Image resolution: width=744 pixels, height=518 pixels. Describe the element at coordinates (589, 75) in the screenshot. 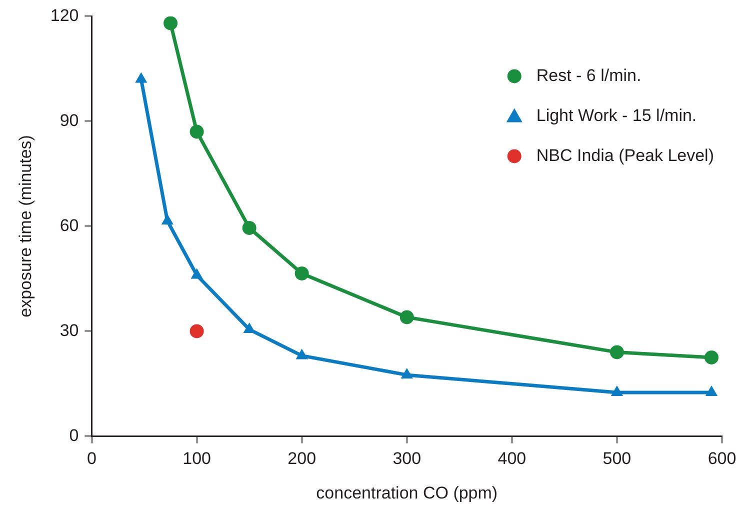

I see `legend-label: Rest - 6 l/min.` at that location.